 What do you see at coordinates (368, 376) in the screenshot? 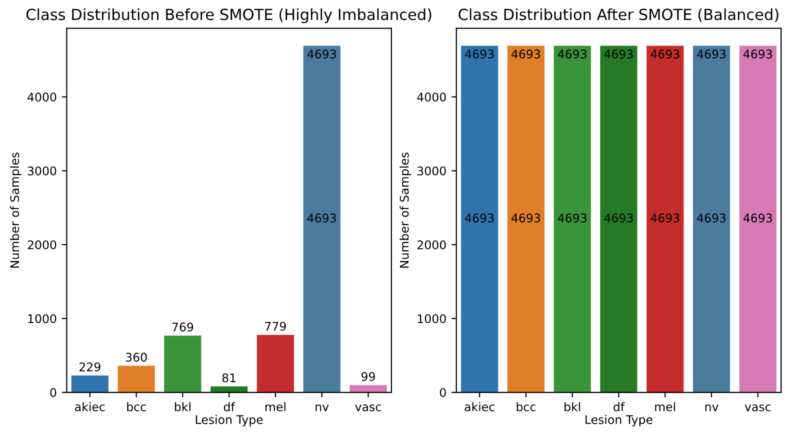
I see `data-label: 99` at bounding box center [368, 376].